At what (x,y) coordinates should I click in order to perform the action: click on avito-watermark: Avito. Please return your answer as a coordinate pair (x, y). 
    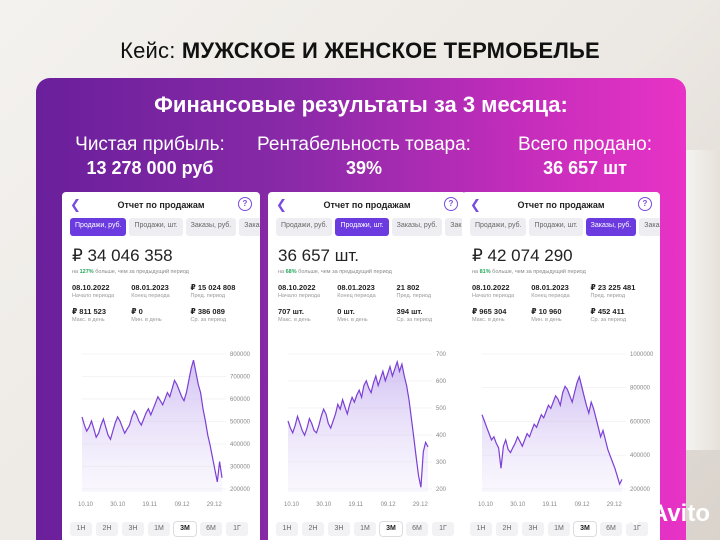
    Looking at the image, I should click on (665, 514).